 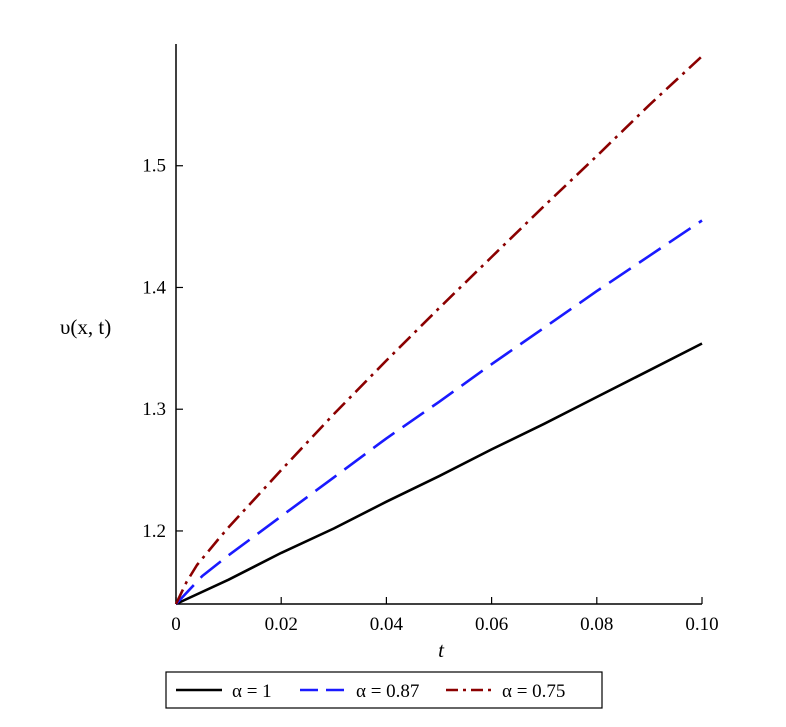 I want to click on legend: α = 1 α = 0.87 α = 0.75, so click(x=384, y=690).